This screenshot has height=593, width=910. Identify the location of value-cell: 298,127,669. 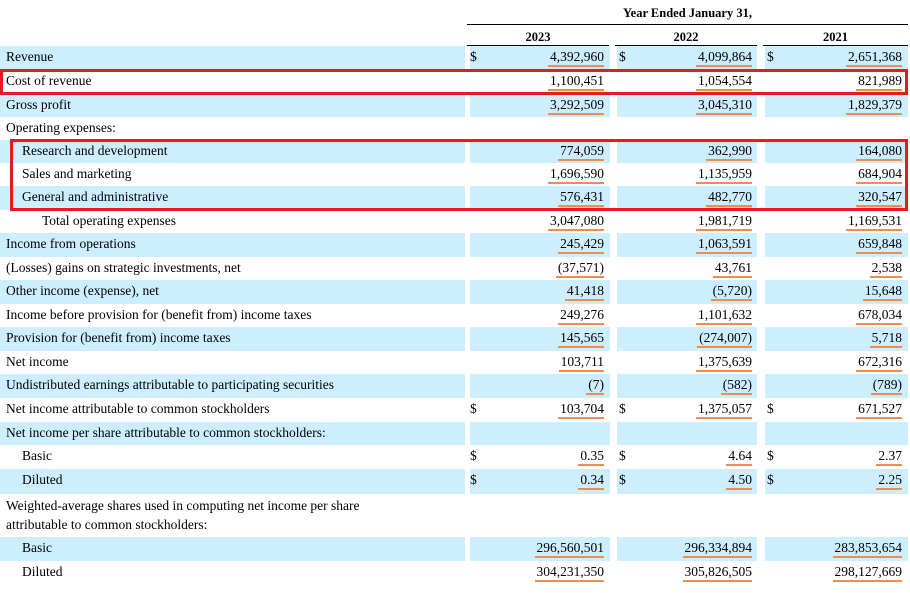
(868, 571).